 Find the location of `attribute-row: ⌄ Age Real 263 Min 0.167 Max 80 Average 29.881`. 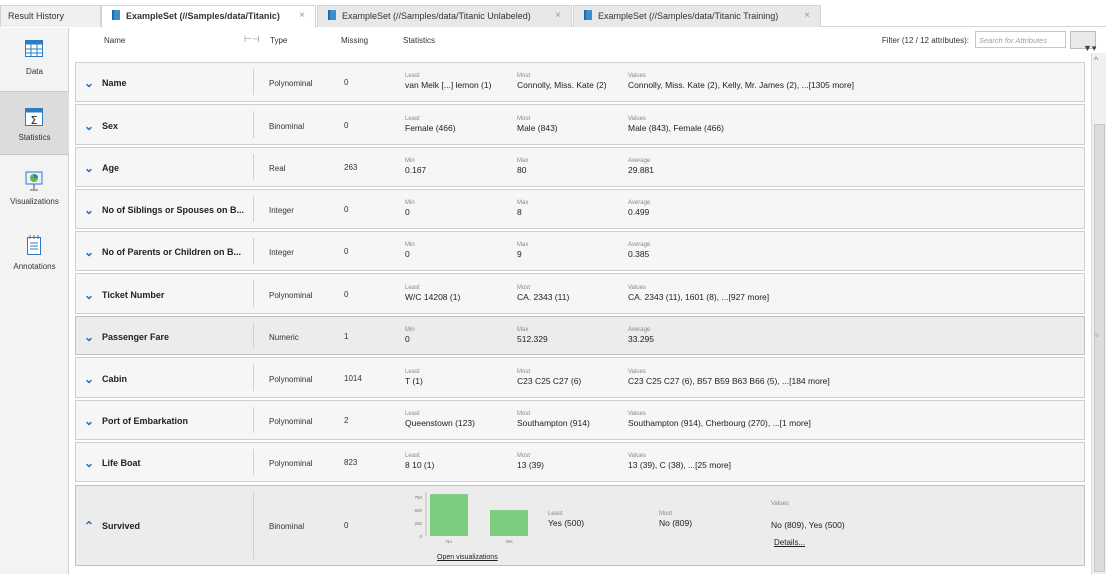

attribute-row: ⌄ Age Real 263 Min 0.167 Max 80 Average 29.881 is located at coordinates (580, 167).